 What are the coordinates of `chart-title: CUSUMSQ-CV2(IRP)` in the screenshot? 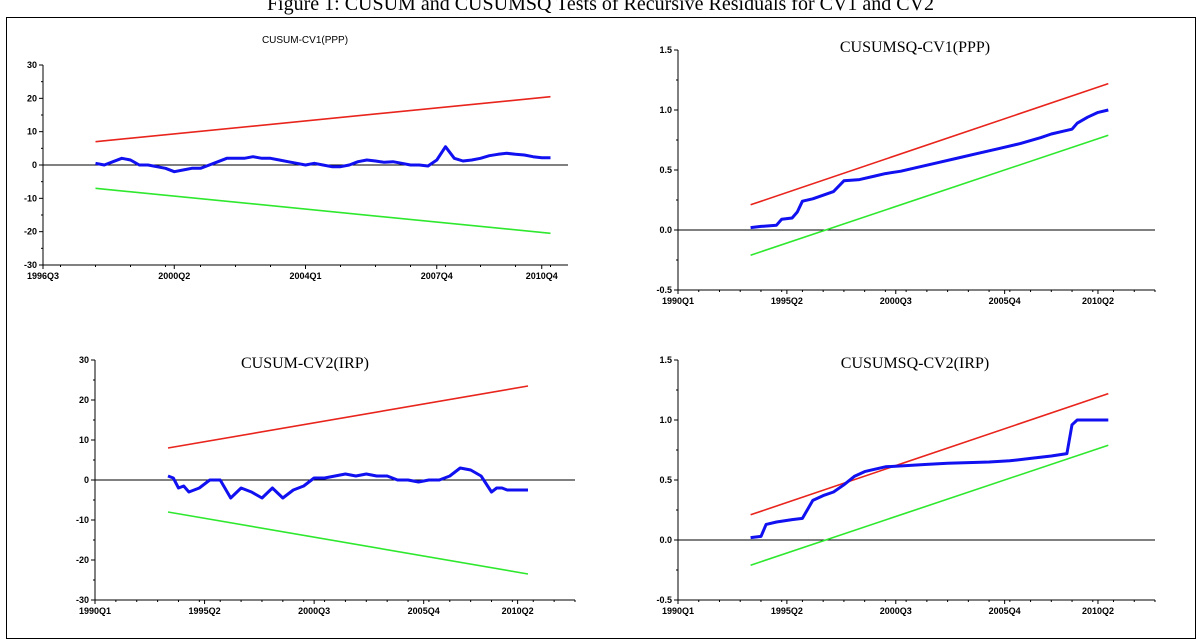 It's located at (915, 363).